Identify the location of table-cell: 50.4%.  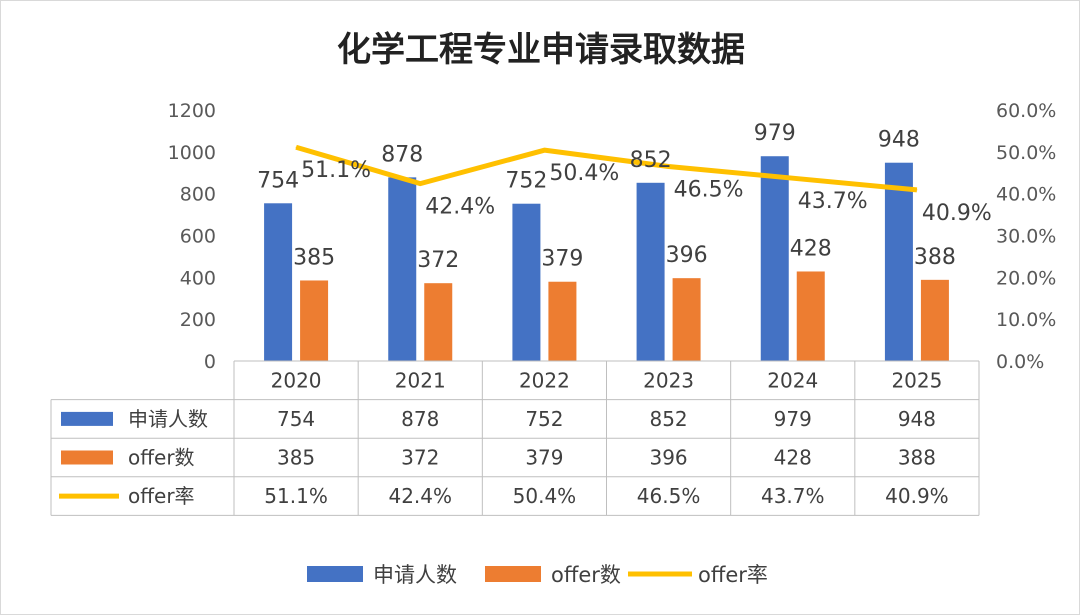
(545, 496).